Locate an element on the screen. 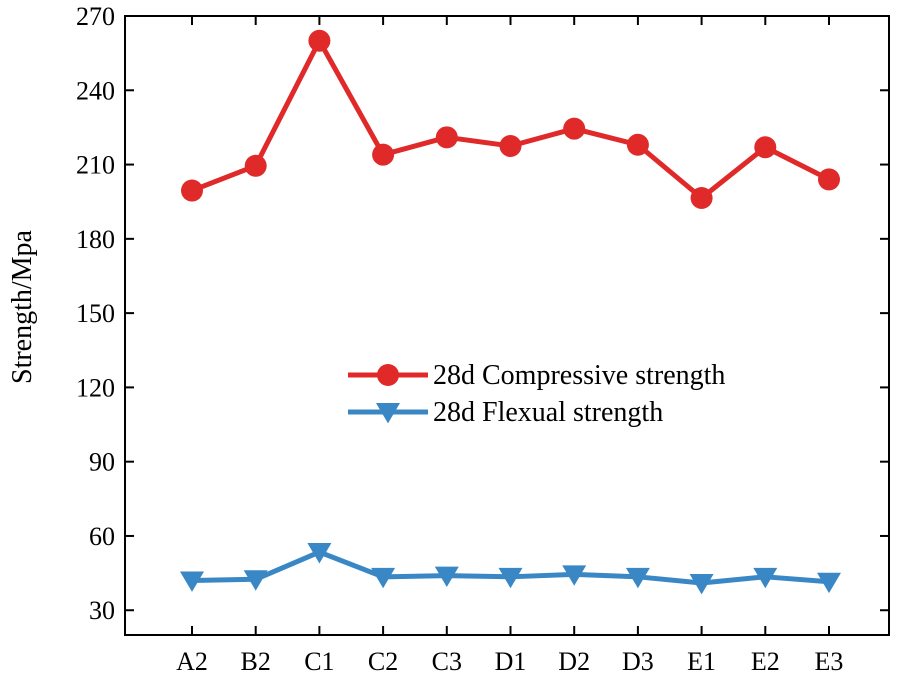 The image size is (900, 679). y-tick-label: 30 is located at coordinates (102, 610).